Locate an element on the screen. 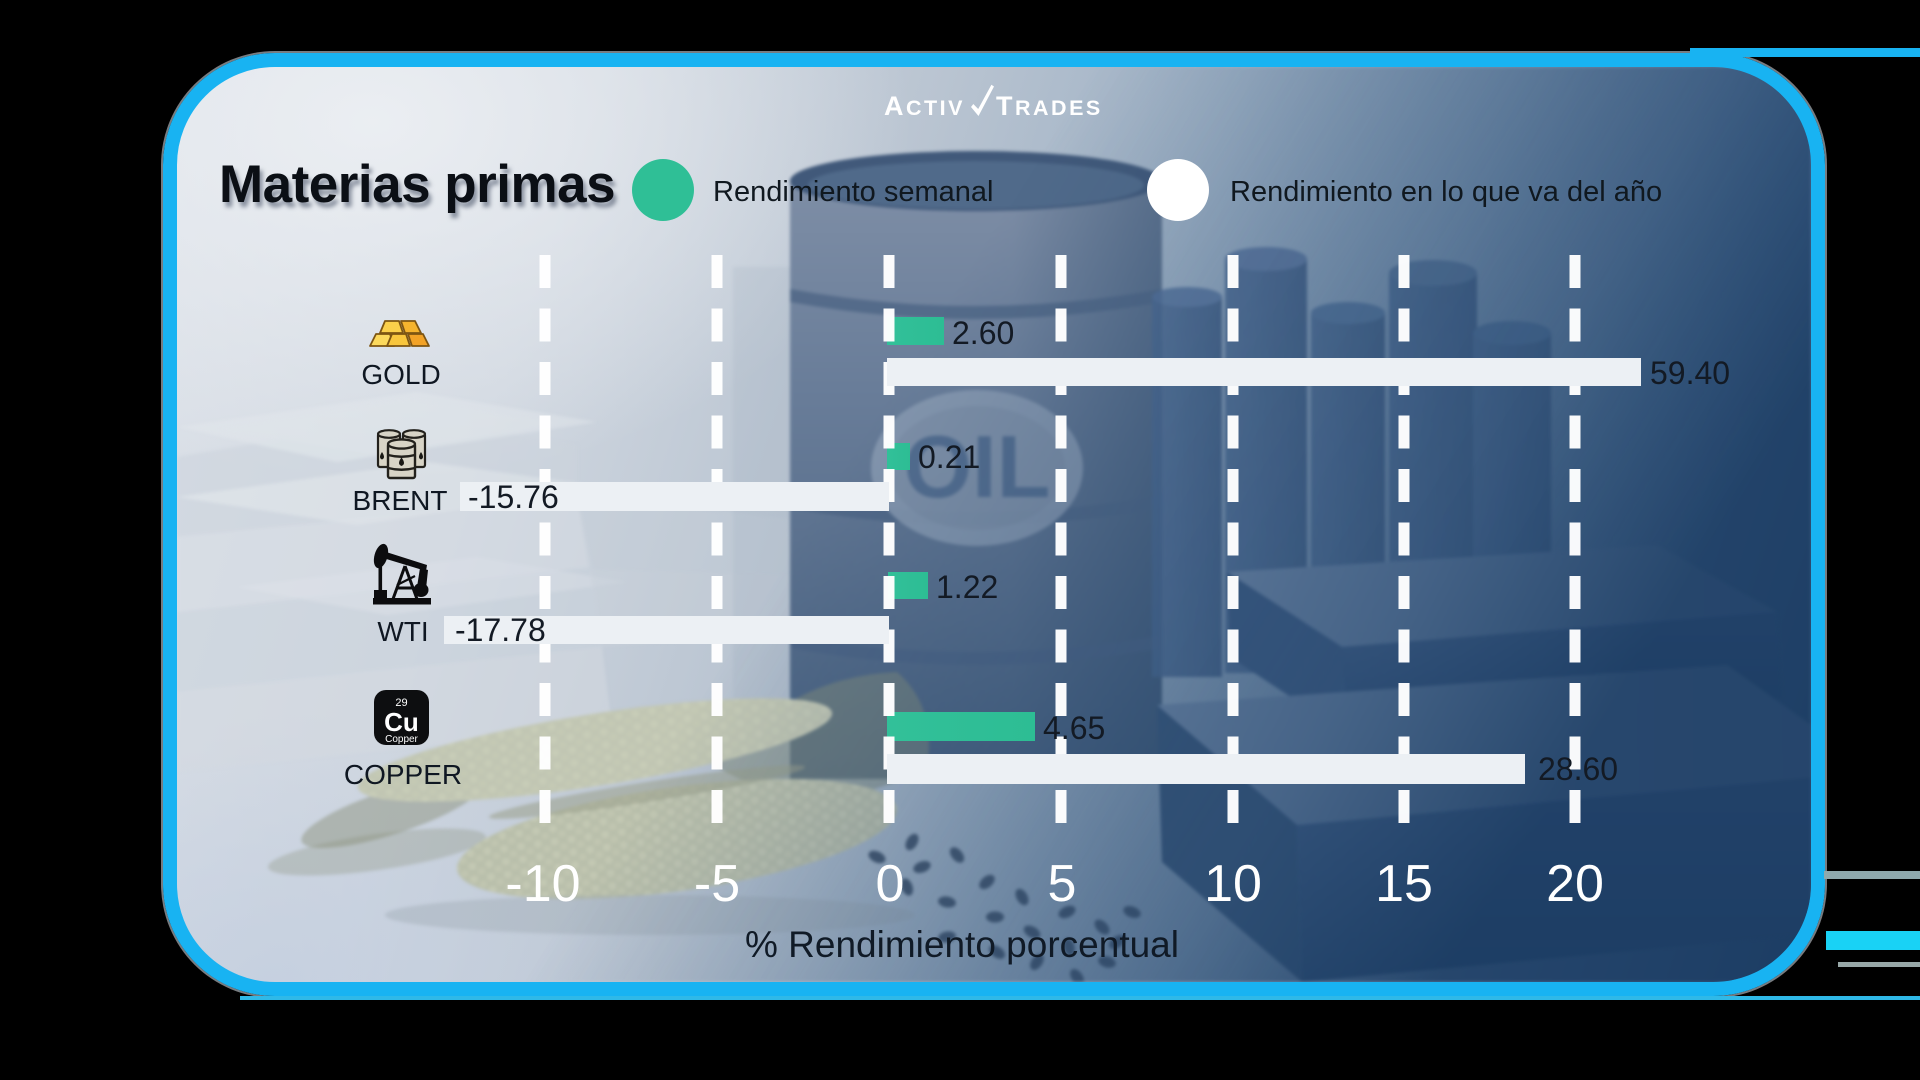 The width and height of the screenshot is (1920, 1080). svg-text: WTI is located at coordinates (402, 631).